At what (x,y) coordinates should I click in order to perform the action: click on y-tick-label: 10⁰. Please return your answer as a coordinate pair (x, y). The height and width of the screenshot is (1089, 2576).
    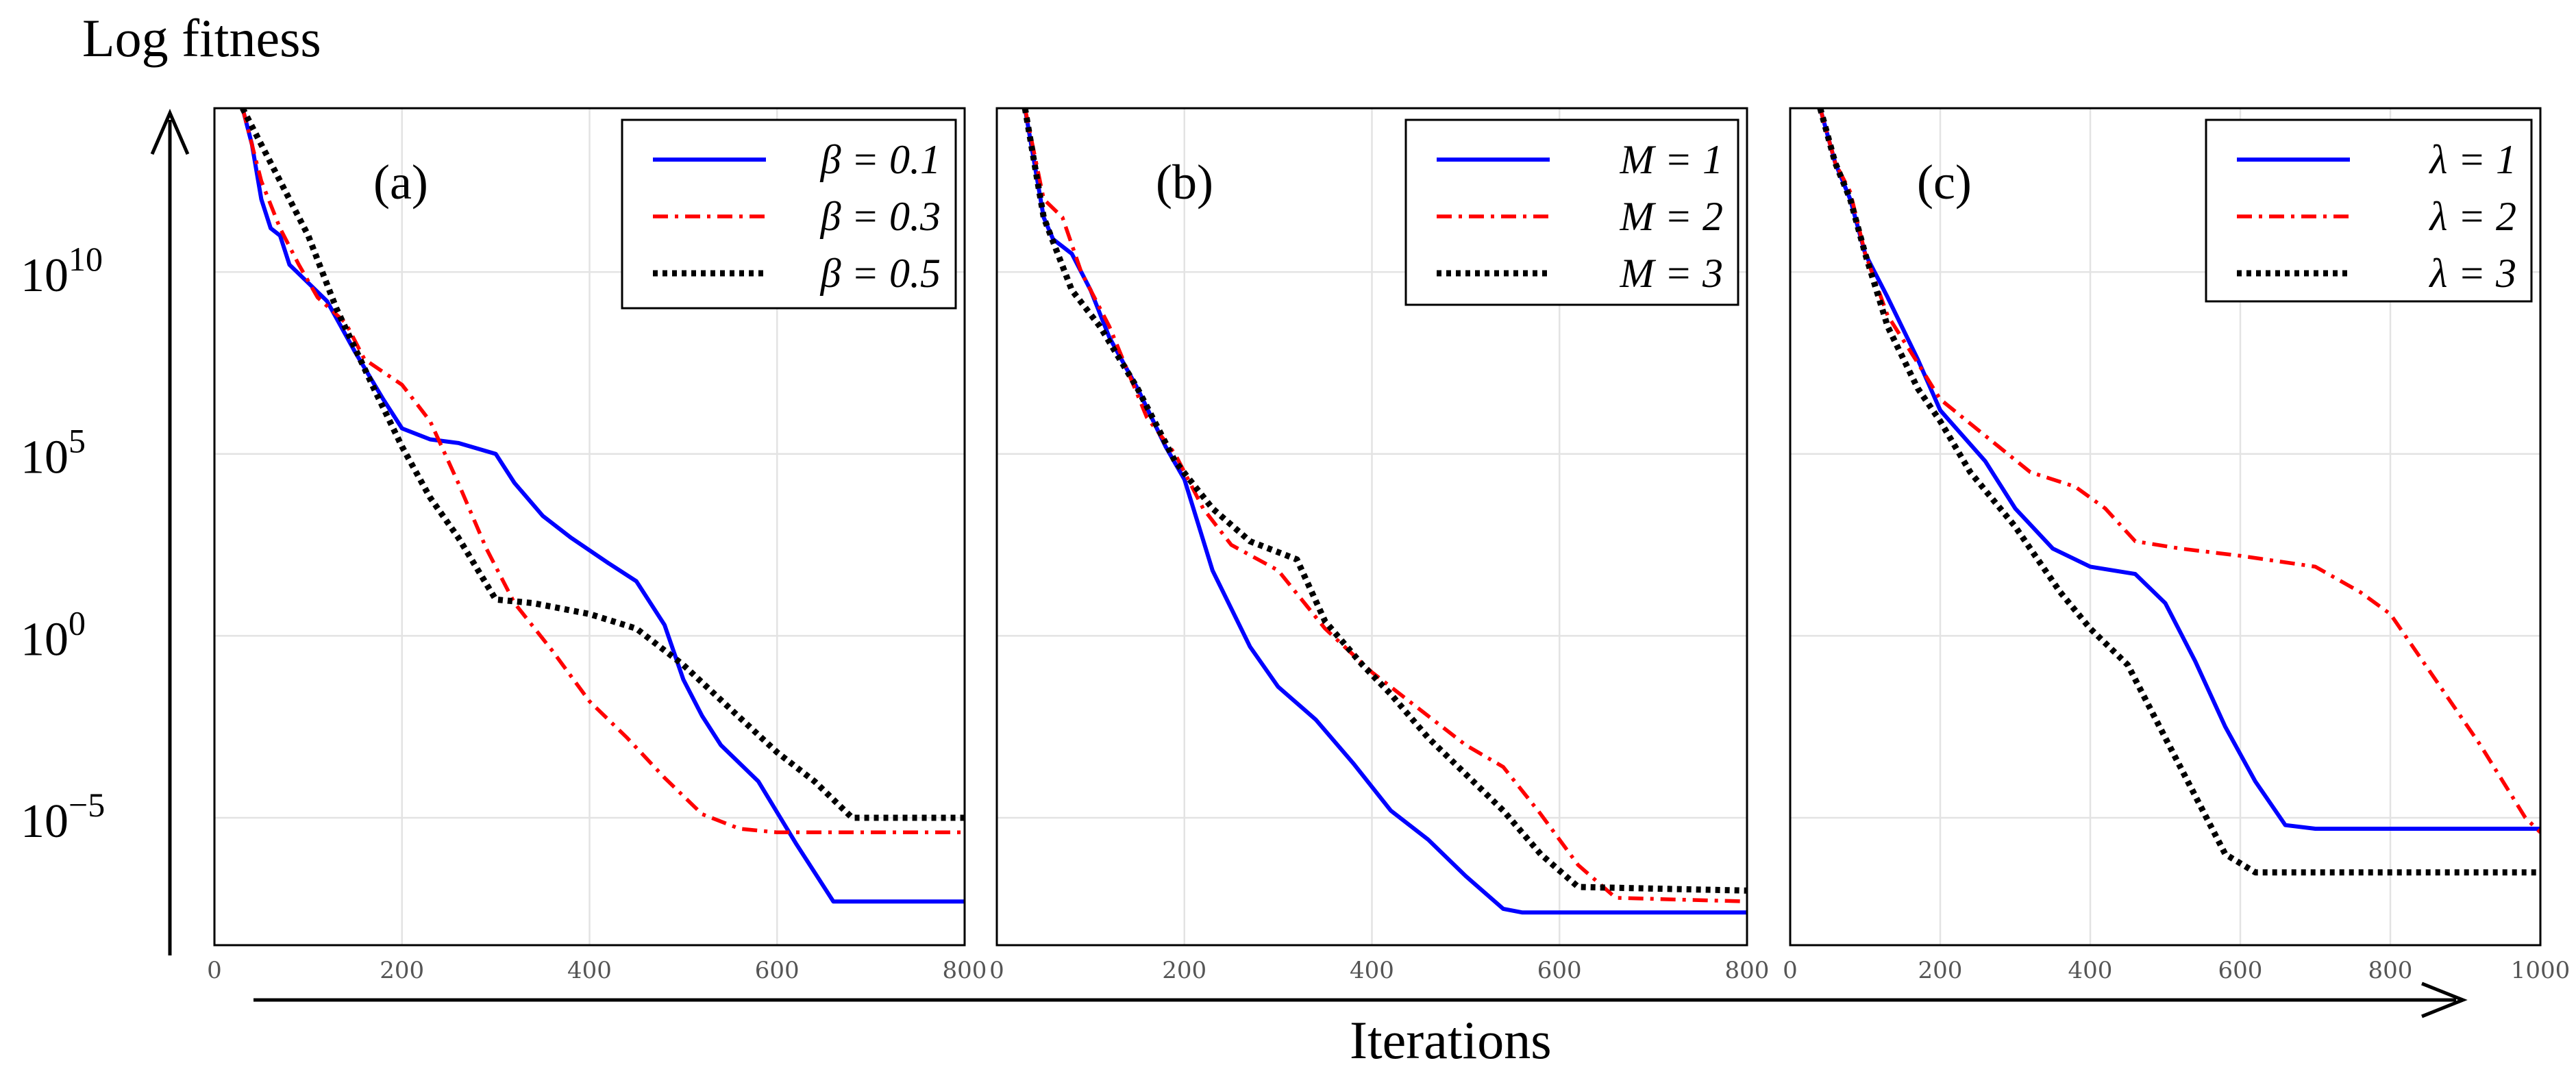
    Looking at the image, I should click on (53, 634).